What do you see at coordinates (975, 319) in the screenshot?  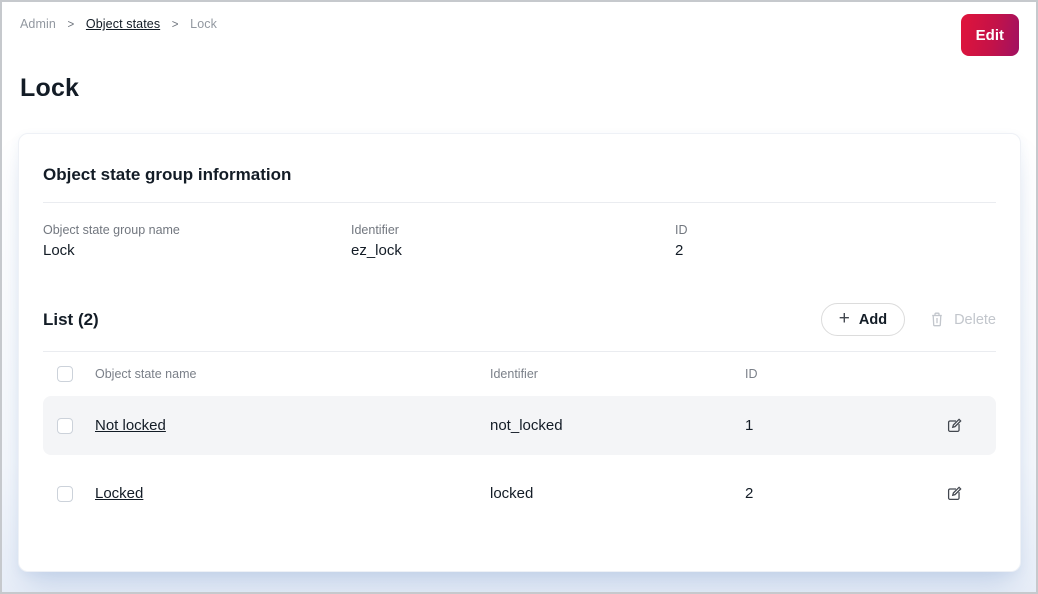 I see `delete-button-label: Delete` at bounding box center [975, 319].